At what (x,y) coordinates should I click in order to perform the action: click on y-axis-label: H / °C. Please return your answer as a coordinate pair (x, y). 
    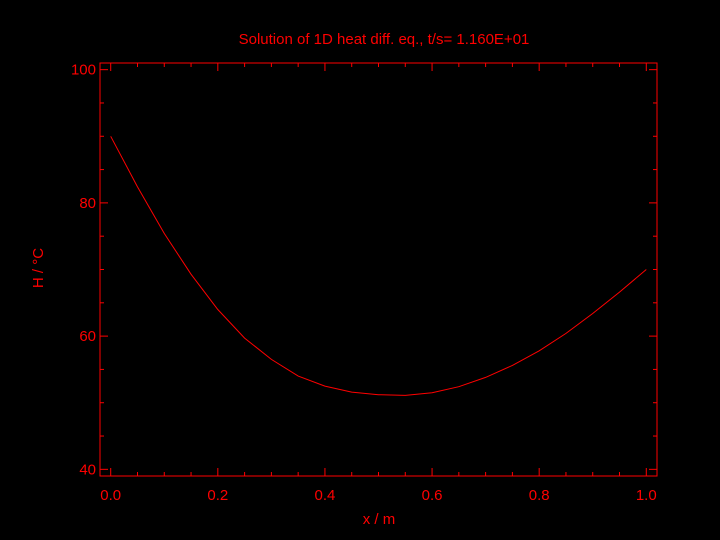
    Looking at the image, I should click on (38, 268).